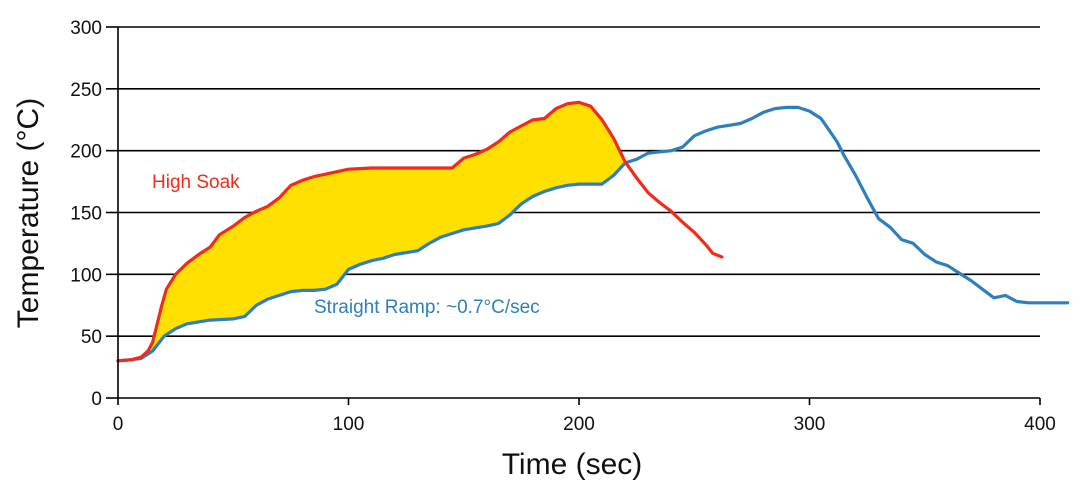 Image resolution: width=1082 pixels, height=485 pixels. What do you see at coordinates (572, 464) in the screenshot?
I see `x-axis-title: Time (sec)` at bounding box center [572, 464].